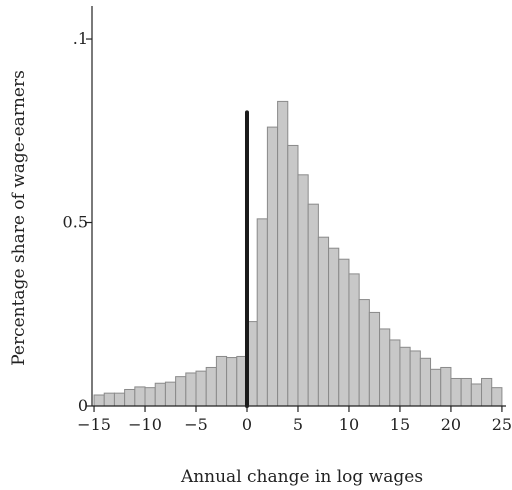  What do you see at coordinates (145, 424) in the screenshot?
I see `x-tick-label: −10` at bounding box center [145, 424].